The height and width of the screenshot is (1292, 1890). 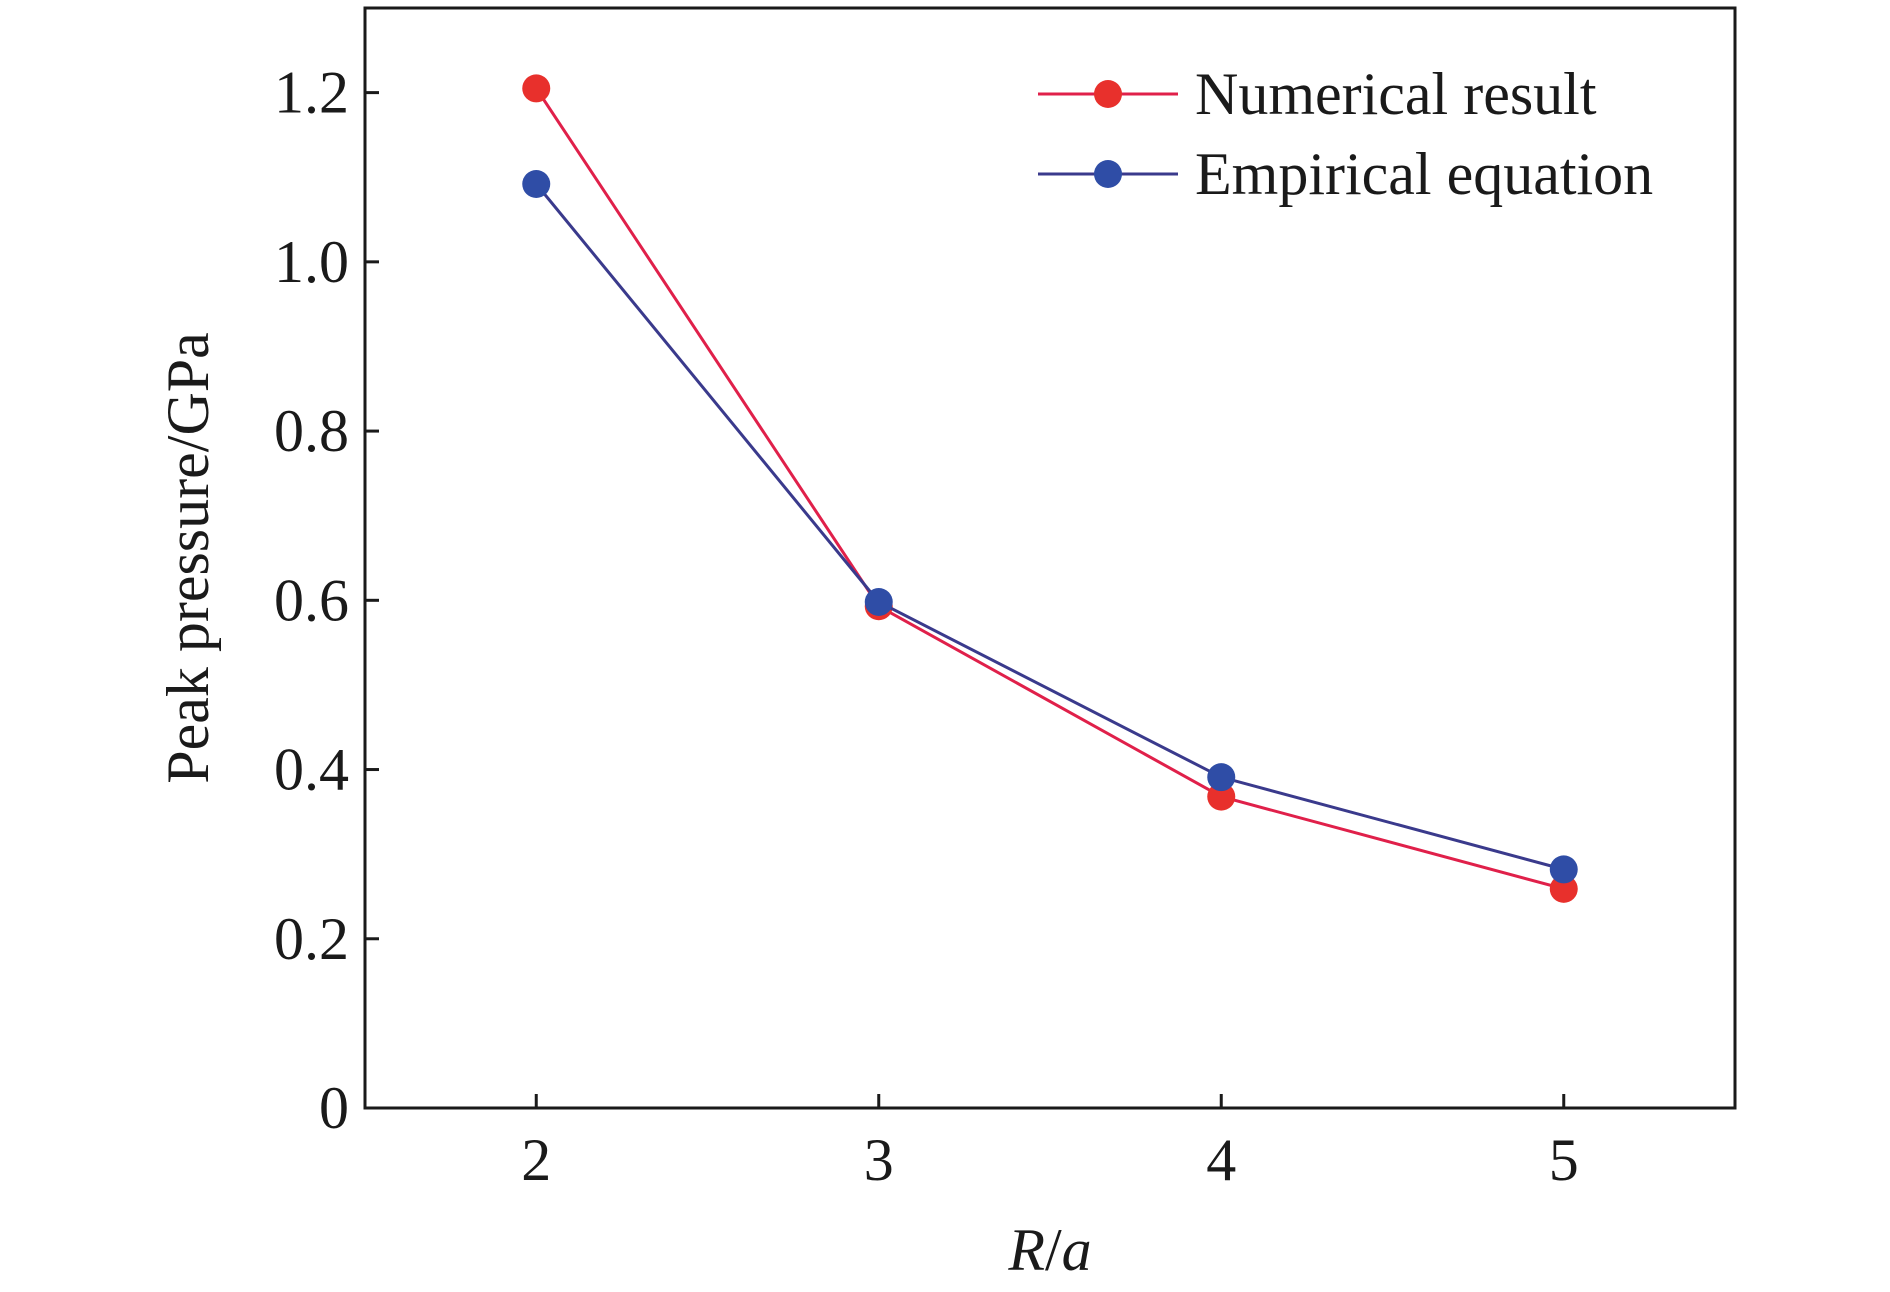 What do you see at coordinates (1221, 1160) in the screenshot?
I see `x-tick-label: 4` at bounding box center [1221, 1160].